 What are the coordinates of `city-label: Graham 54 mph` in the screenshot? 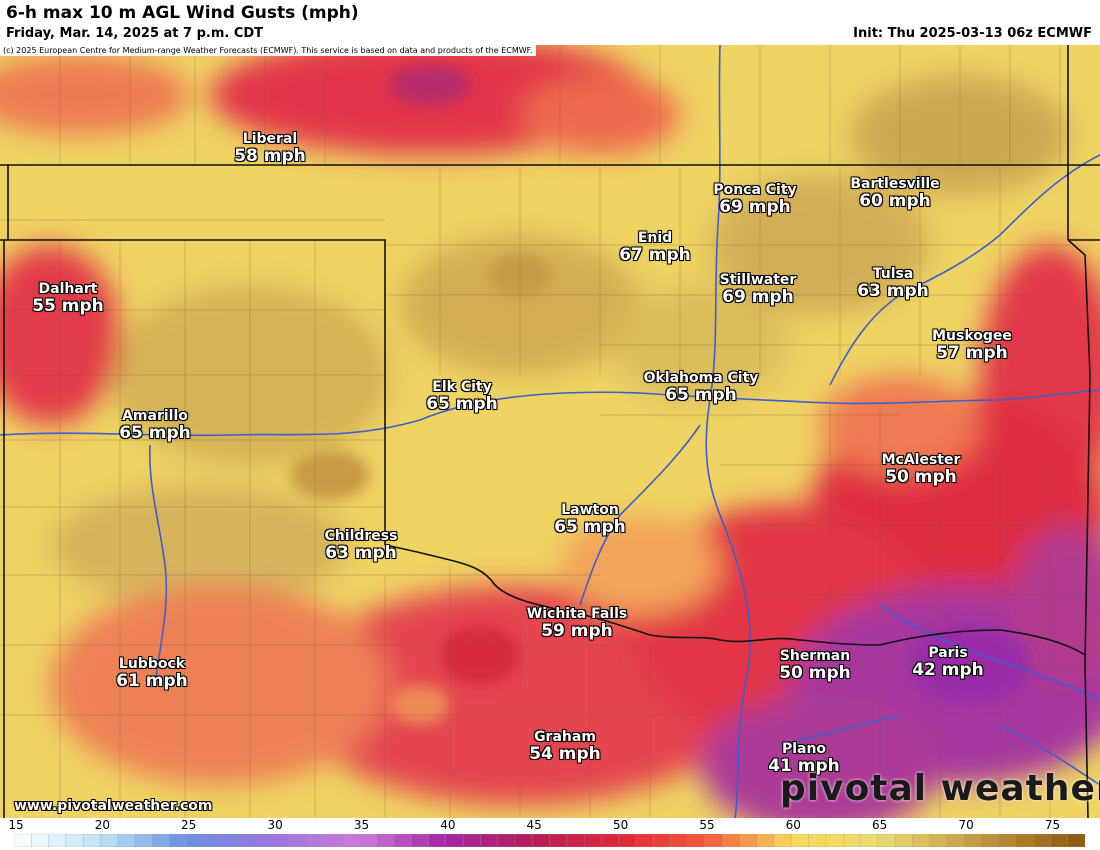 It's located at (565, 747).